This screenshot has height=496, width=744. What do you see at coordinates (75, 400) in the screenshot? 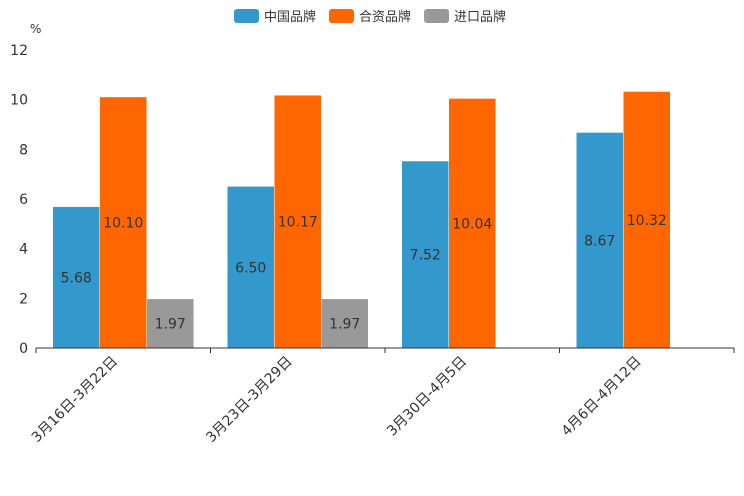
I see `x-category-label: 3月16日-3月22日` at bounding box center [75, 400].